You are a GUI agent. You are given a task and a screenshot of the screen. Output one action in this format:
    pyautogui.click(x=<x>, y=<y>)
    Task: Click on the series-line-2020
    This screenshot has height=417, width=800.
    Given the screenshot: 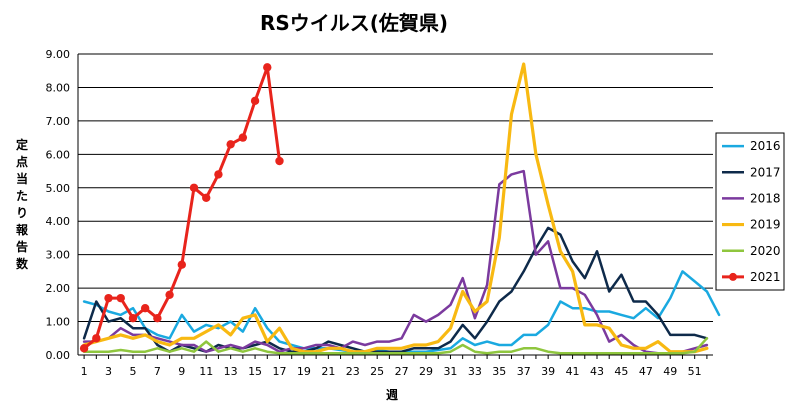 What is the action you would take?
    pyautogui.click(x=395, y=346)
    